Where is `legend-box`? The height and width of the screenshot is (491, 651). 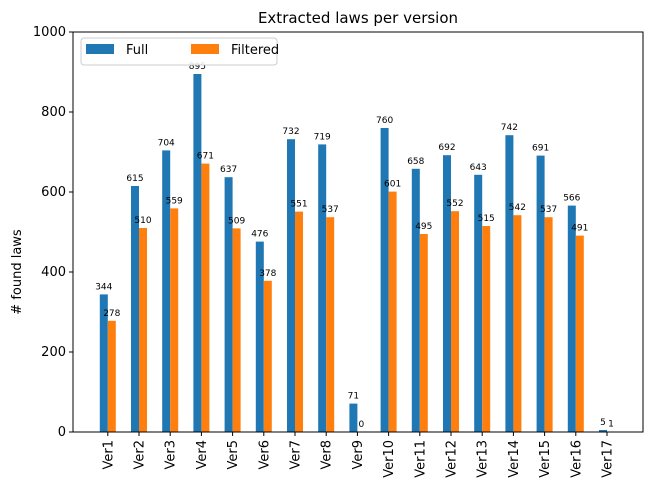 legend-box is located at coordinates (179, 51).